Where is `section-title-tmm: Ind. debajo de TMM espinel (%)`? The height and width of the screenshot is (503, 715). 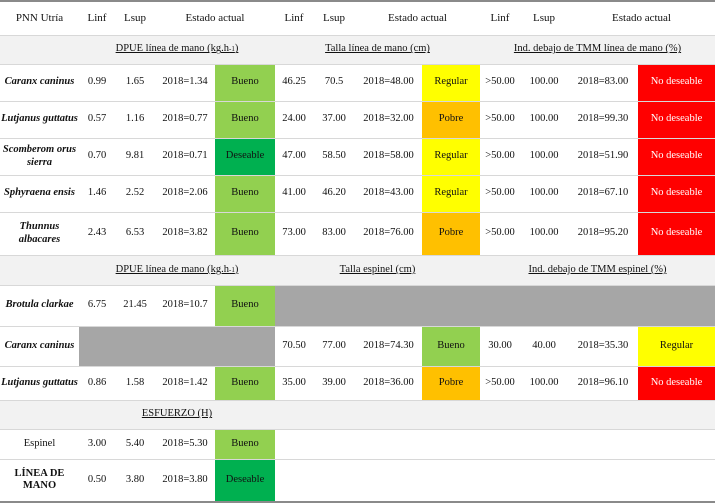
section-title-tmm: Ind. debajo de TMM espinel (%) is located at coordinates (597, 269).